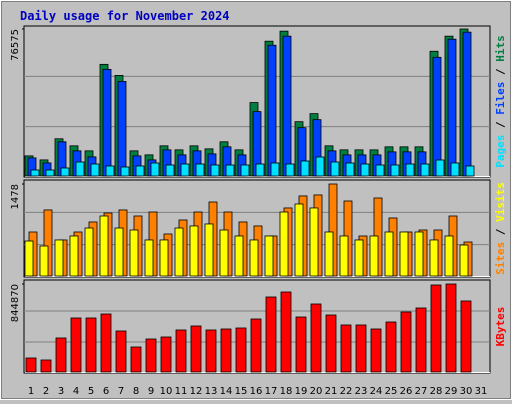 The width and height of the screenshot is (512, 404). I want to click on x-tick-label: 5, so click(91, 391).